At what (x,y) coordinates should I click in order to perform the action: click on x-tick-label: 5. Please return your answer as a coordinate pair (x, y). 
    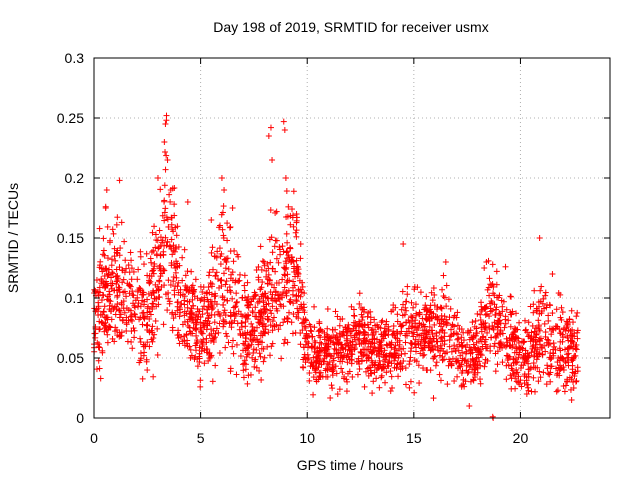
    Looking at the image, I should click on (201, 438).